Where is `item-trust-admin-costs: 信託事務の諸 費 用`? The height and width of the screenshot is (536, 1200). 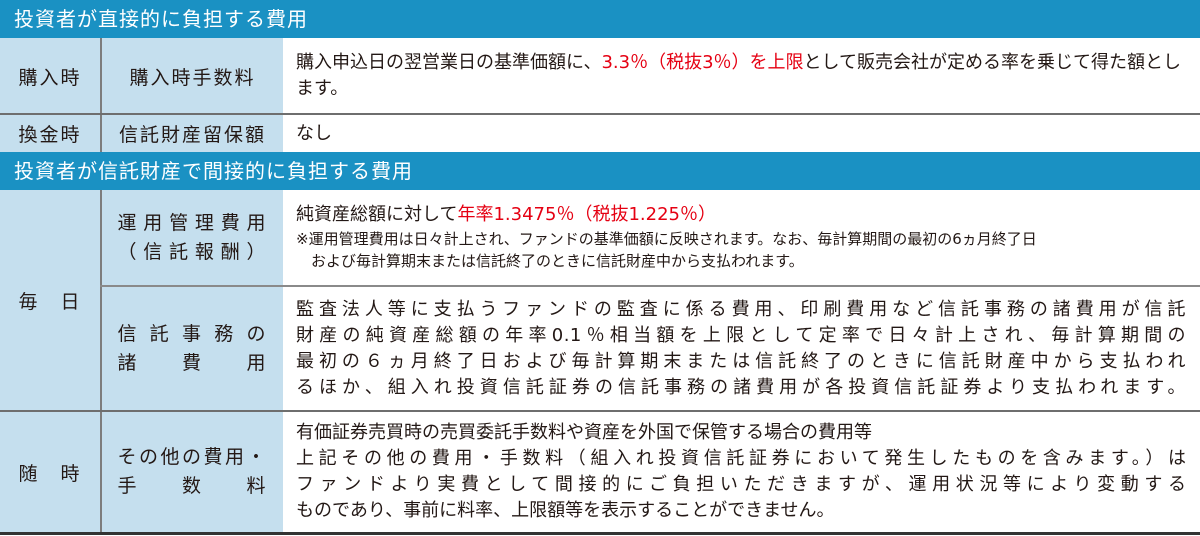 item-trust-admin-costs: 信託事務の諸 費 用 is located at coordinates (191, 348).